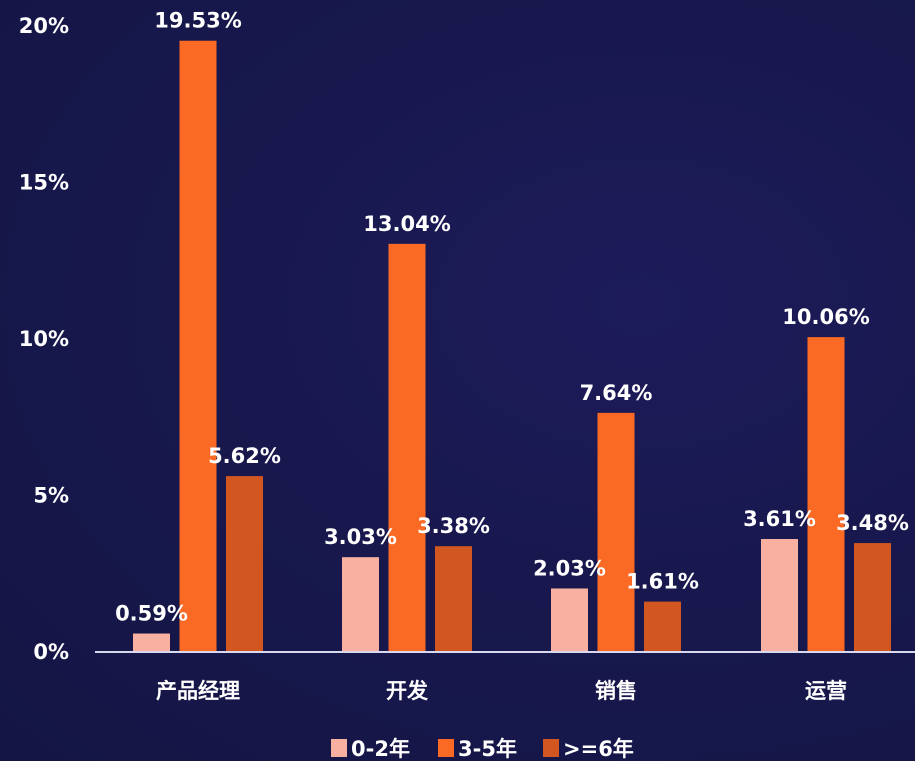 The width and height of the screenshot is (915, 761). Describe the element at coordinates (453, 526) in the screenshot. I see `data-label: 3.38%` at that location.